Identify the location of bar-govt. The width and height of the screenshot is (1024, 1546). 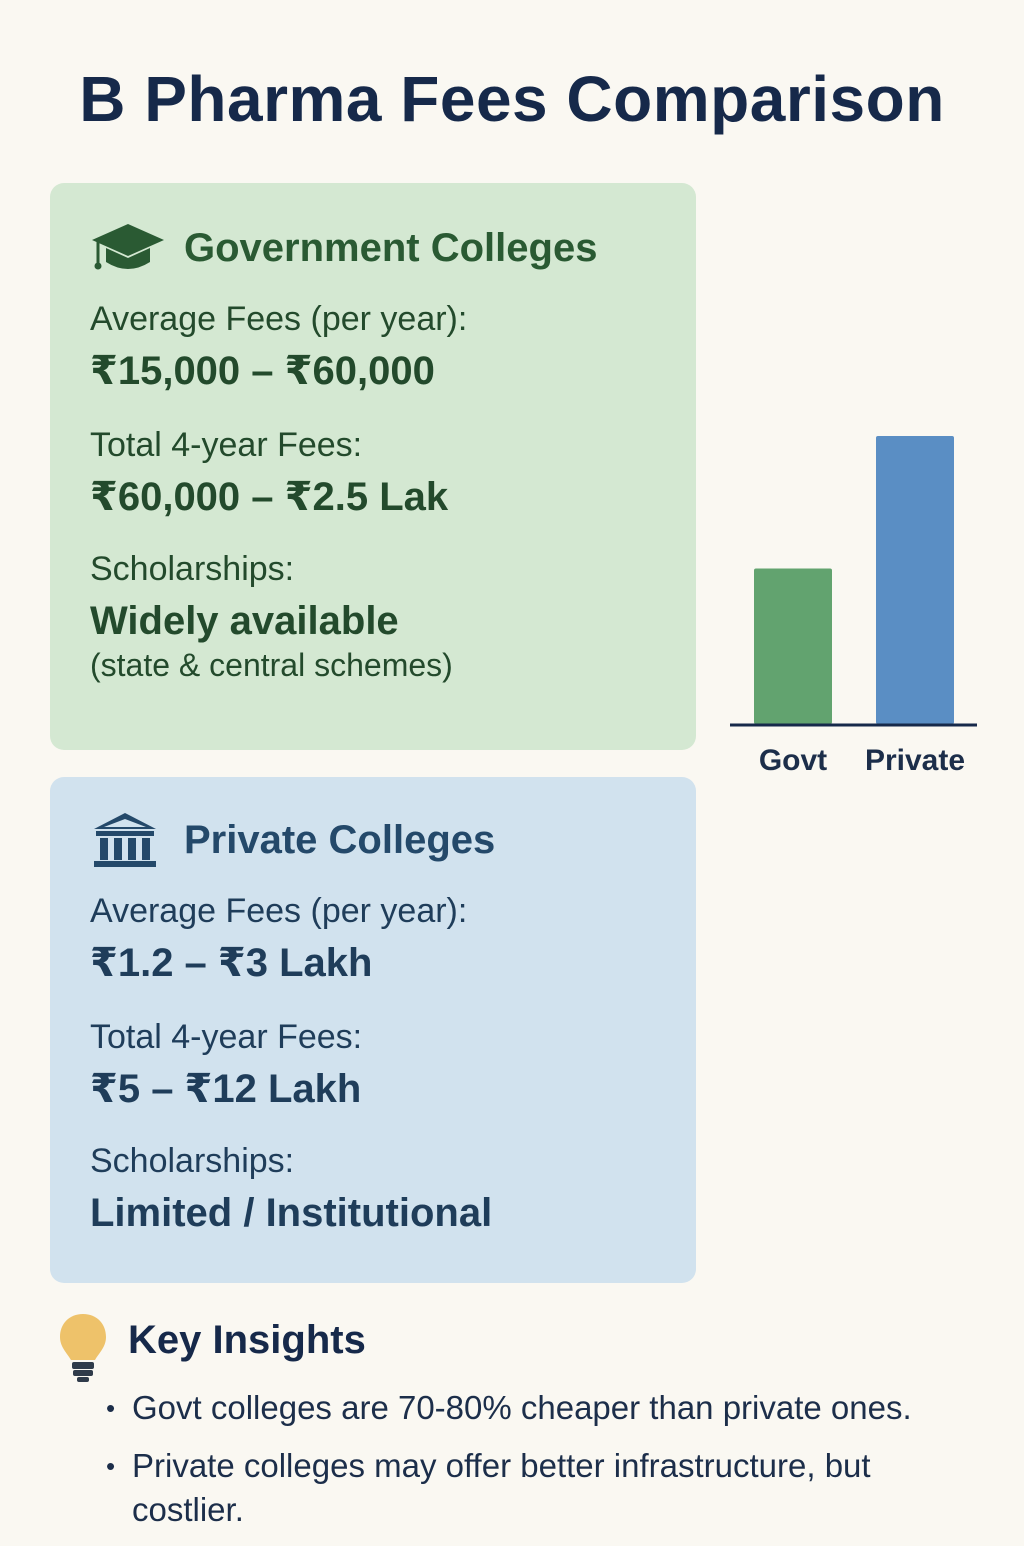
(793, 646).